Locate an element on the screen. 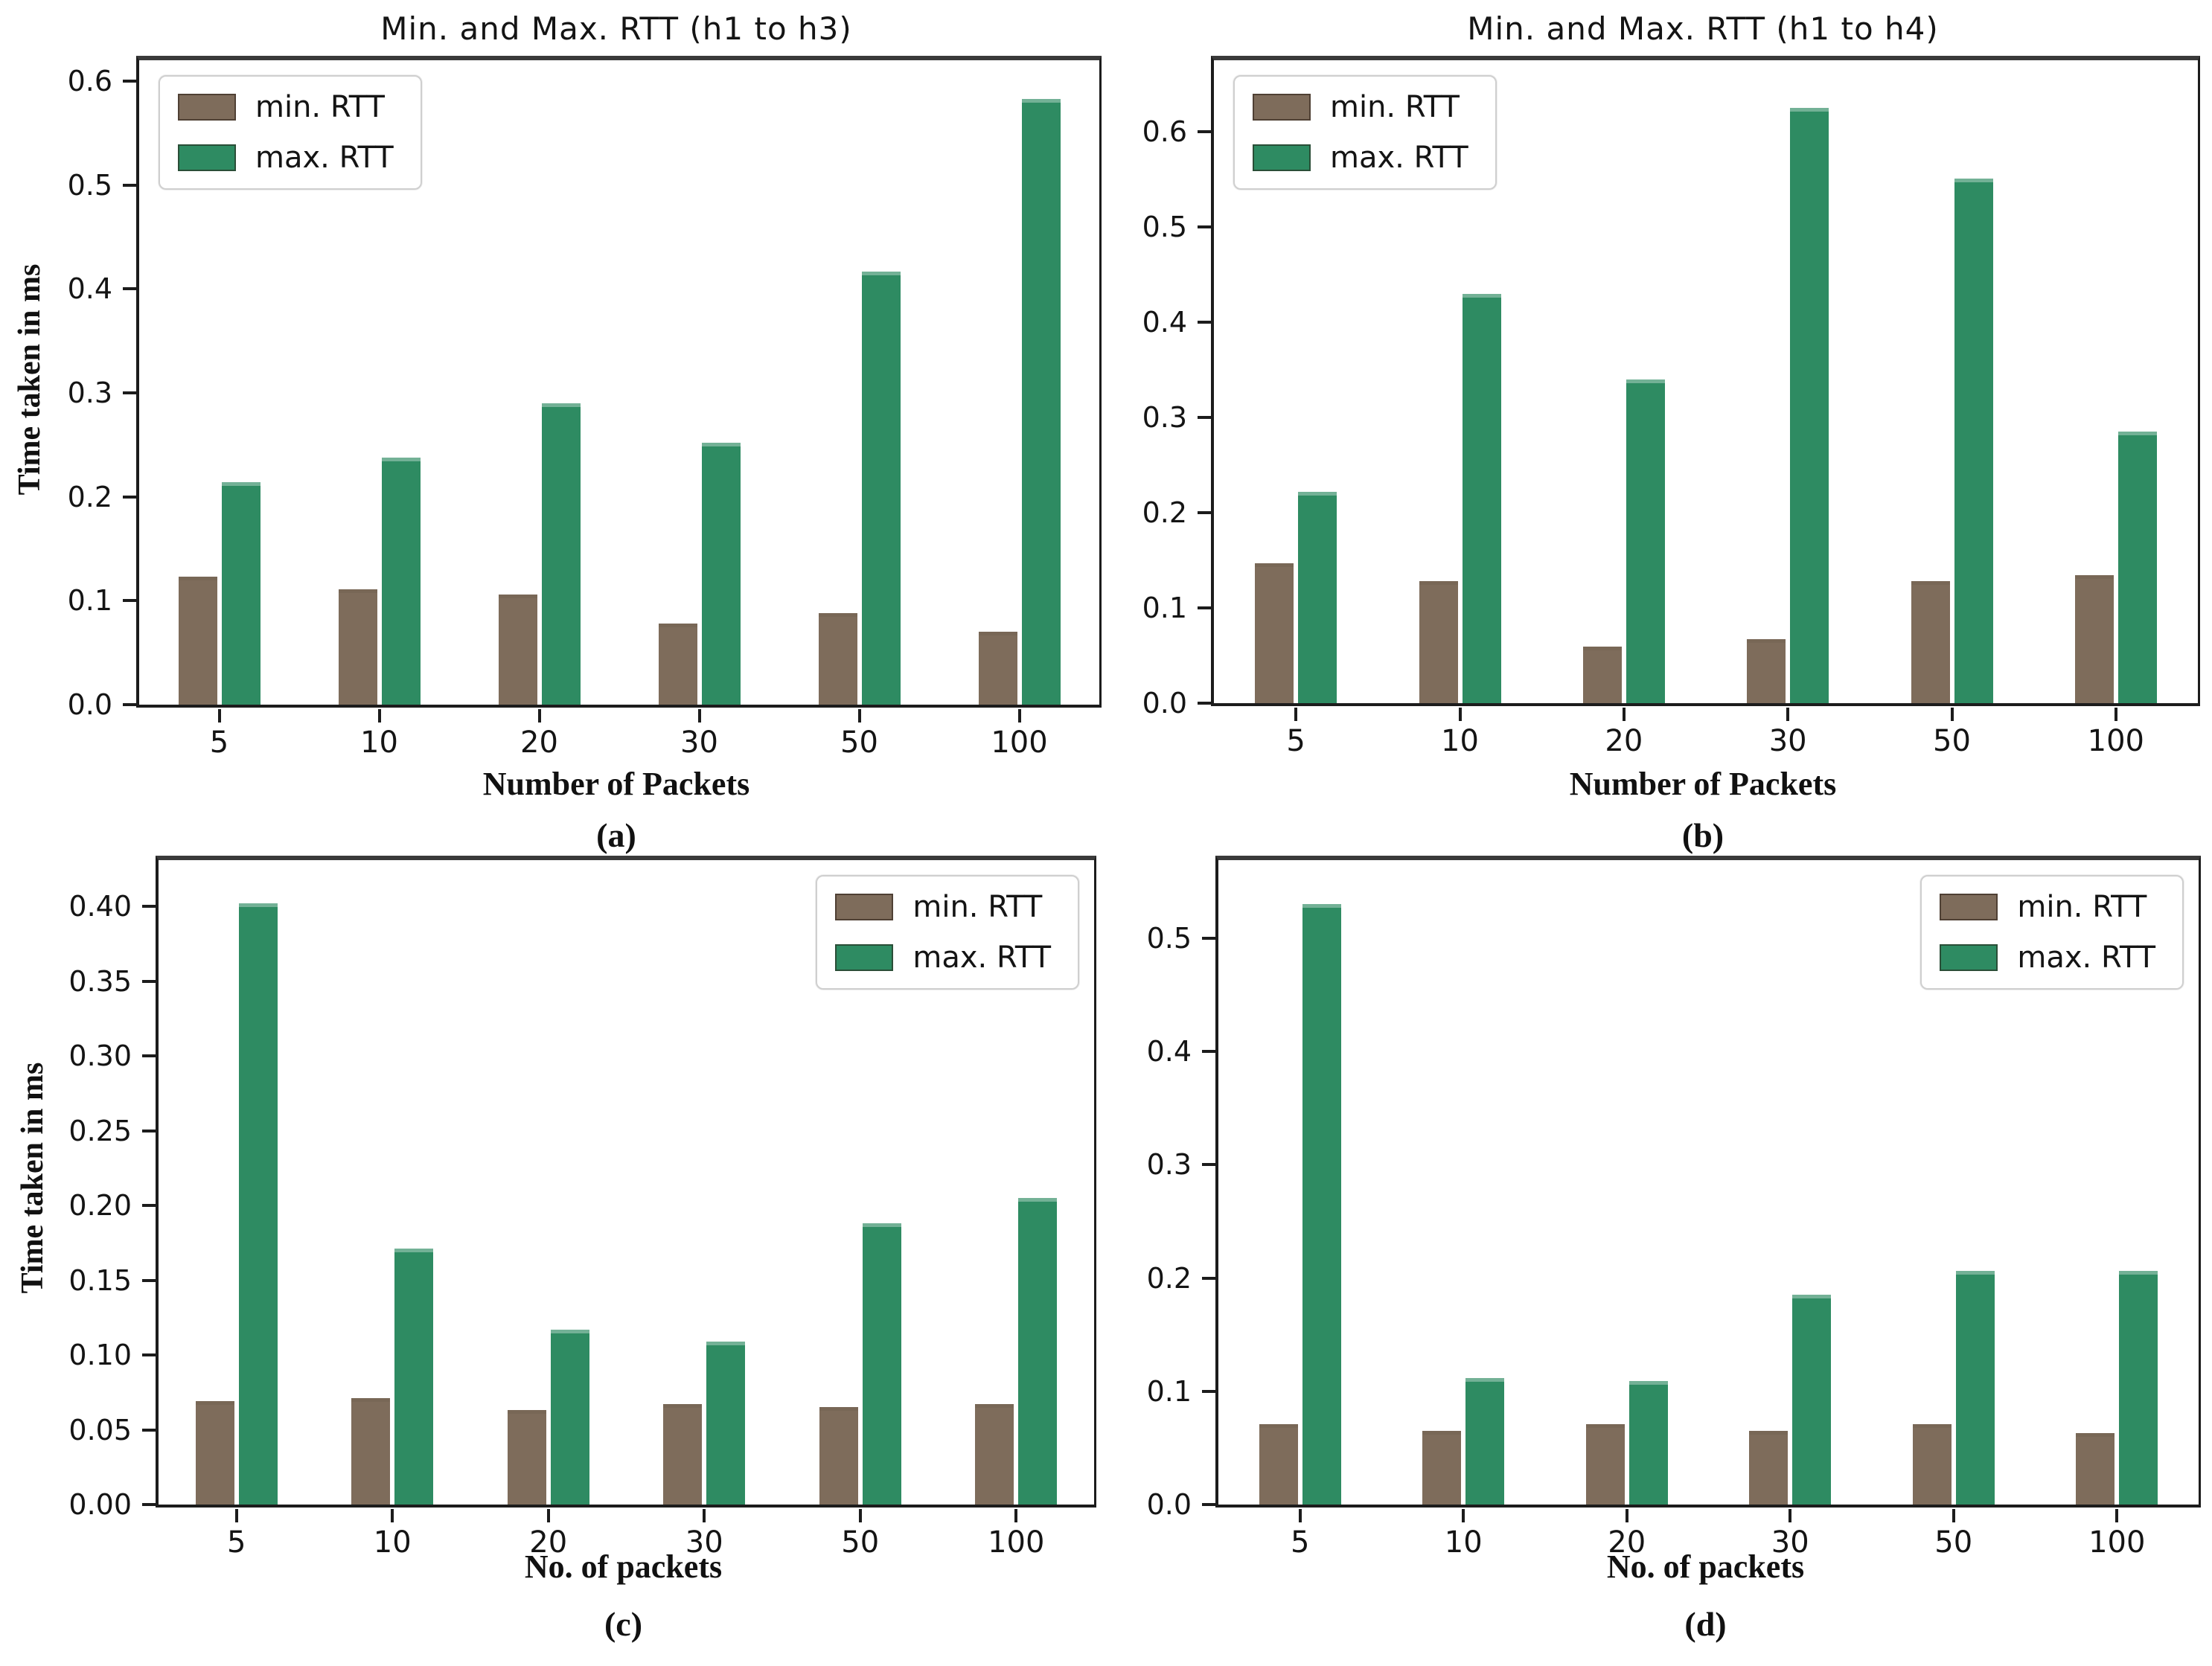 This screenshot has width=2212, height=1666. legend-entry: min. RTT is located at coordinates (2048, 907).